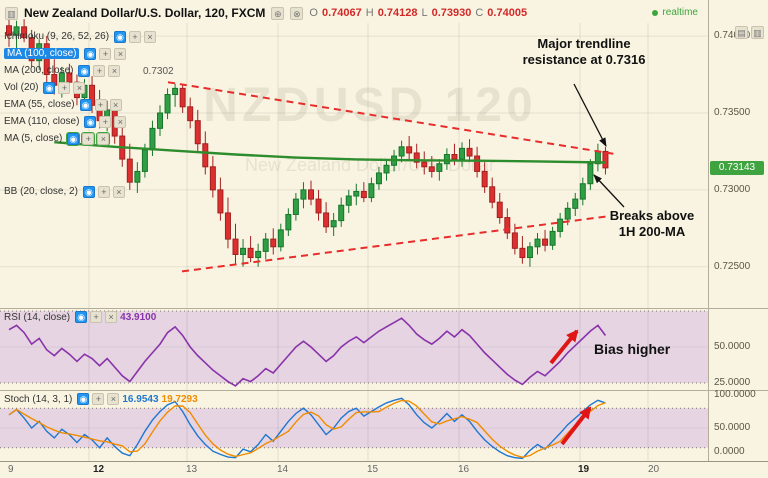  What do you see at coordinates (680, 12) in the screenshot?
I see `realtime-label: realtime` at bounding box center [680, 12].